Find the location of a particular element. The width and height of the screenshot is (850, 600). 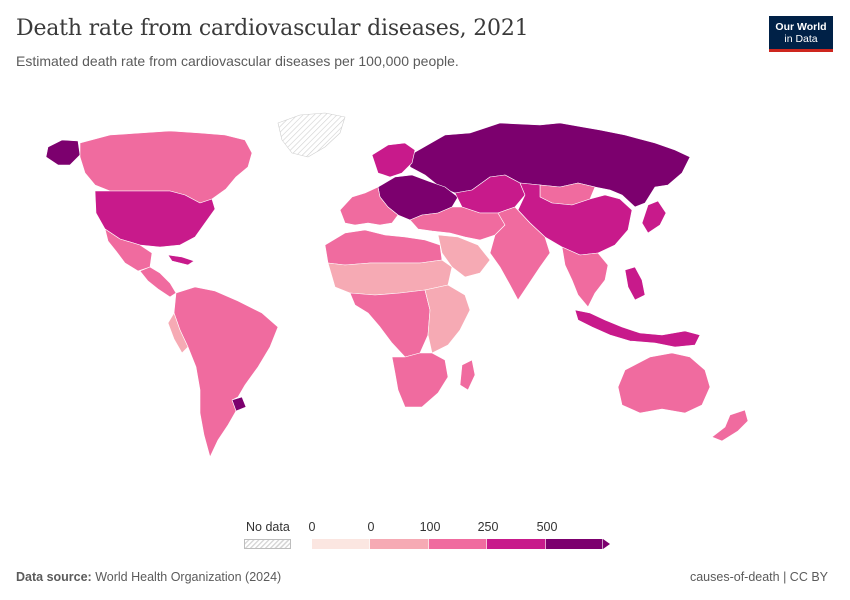

data-source-link: World Health Organization (2024) is located at coordinates (188, 577).